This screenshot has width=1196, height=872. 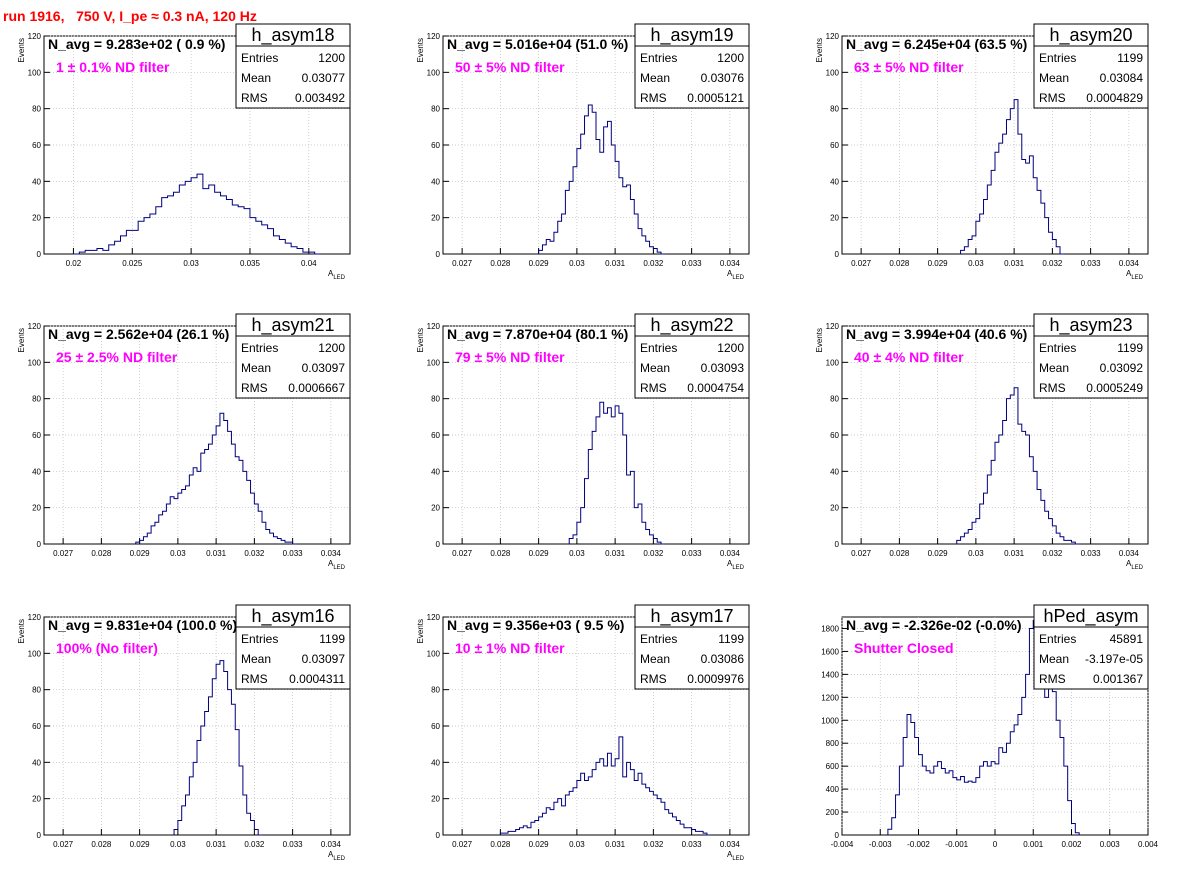 What do you see at coordinates (537, 44) in the screenshot?
I see `n-avg-label: N_avg = 5.016e+04 (51.0 %)` at bounding box center [537, 44].